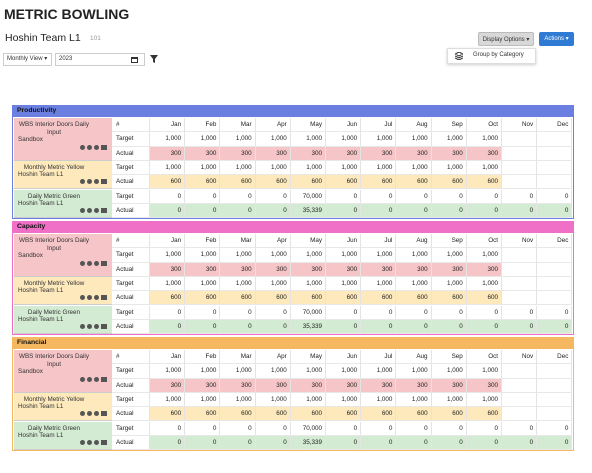 Image resolution: width=592 pixels, height=473 pixels. What do you see at coordinates (63, 291) in the screenshot?
I see `metric-cell: Monthly Metric Yellow Hoshin Team L1` at bounding box center [63, 291].